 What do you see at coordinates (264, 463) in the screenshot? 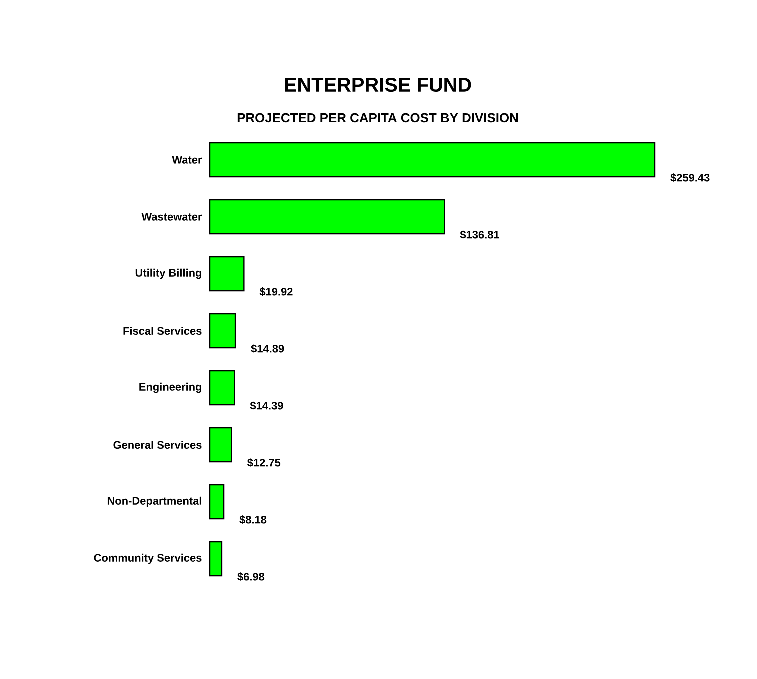
I see `data-label: $12.75` at bounding box center [264, 463].